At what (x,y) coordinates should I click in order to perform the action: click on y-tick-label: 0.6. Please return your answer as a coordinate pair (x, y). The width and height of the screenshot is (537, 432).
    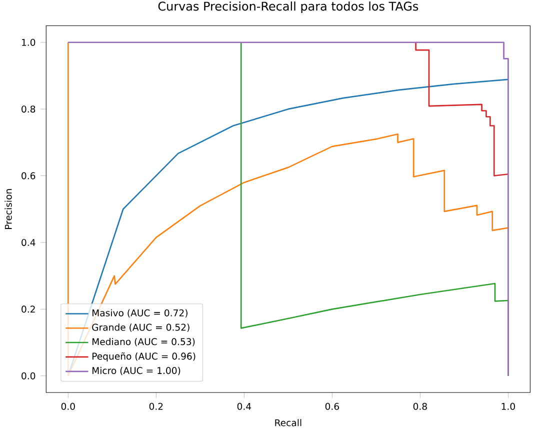
    Looking at the image, I should click on (29, 176).